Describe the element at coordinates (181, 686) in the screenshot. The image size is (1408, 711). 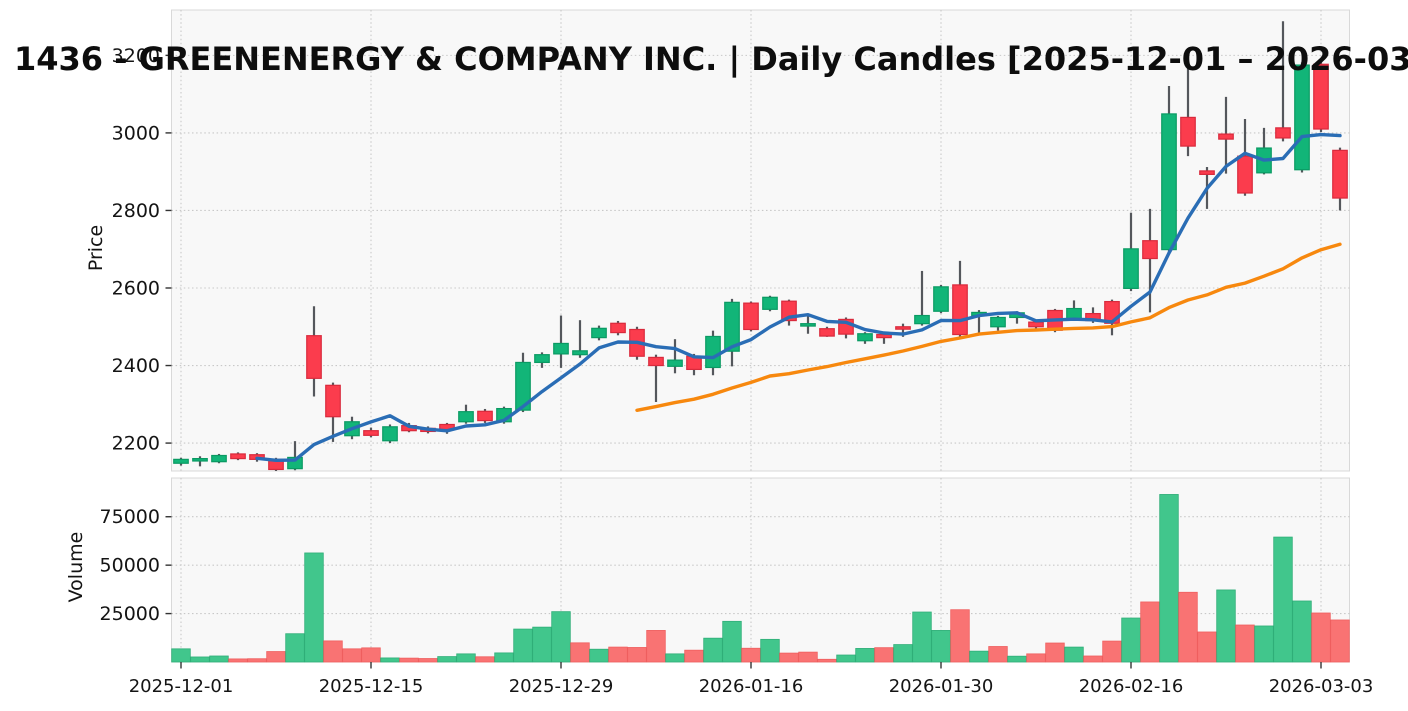
I see `svg-text: 2025-12-01` at that location.